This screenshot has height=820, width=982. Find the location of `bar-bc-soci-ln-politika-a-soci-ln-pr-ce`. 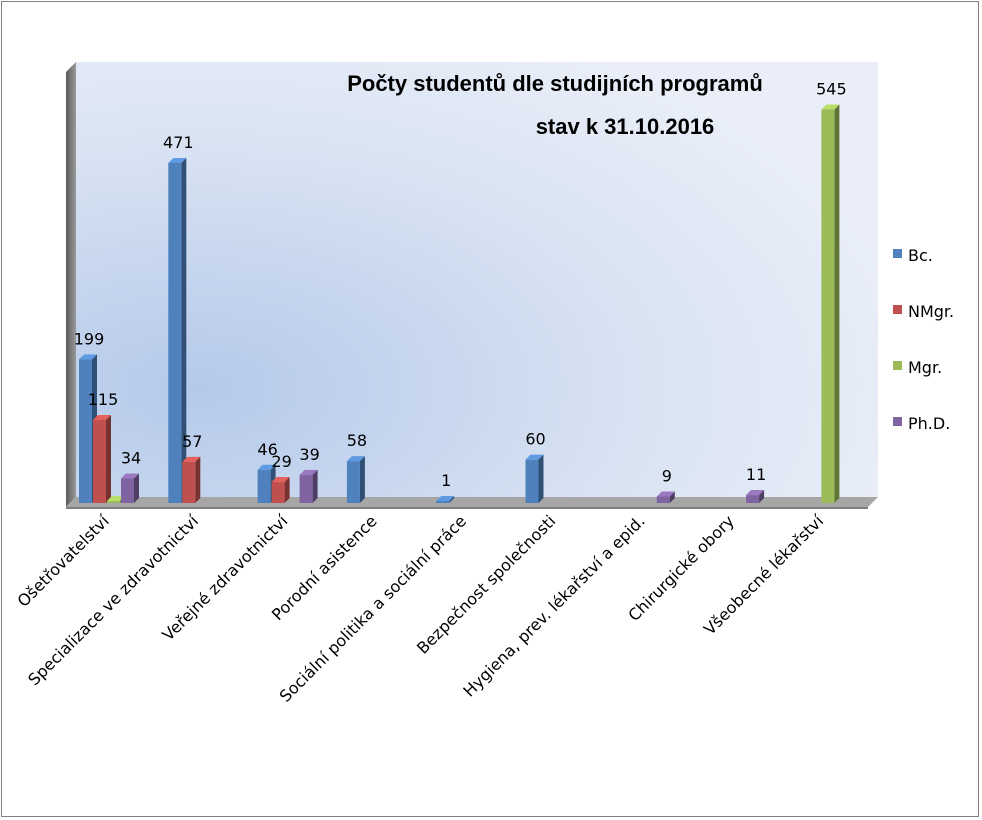

bar-bc-soci-ln-politika-a-soci-ln-pr-ce is located at coordinates (445, 499).